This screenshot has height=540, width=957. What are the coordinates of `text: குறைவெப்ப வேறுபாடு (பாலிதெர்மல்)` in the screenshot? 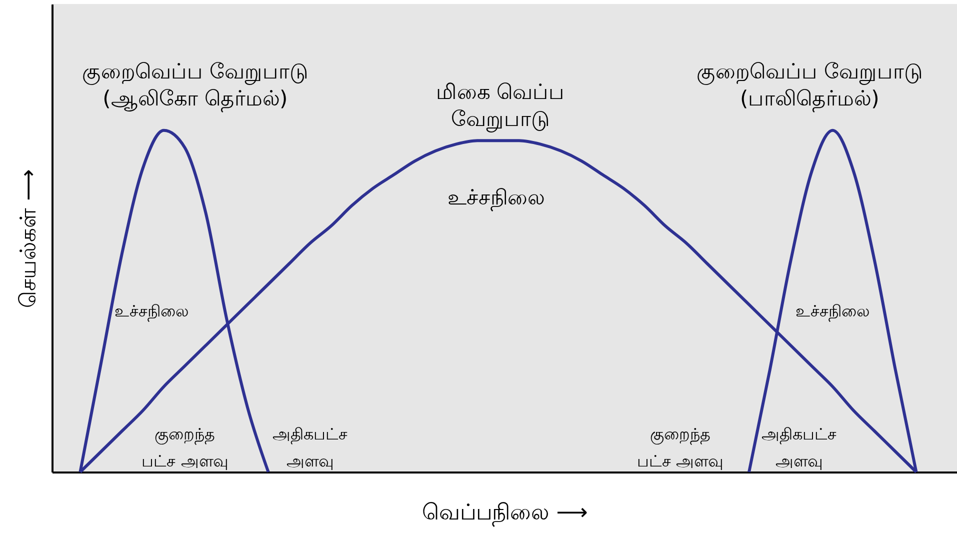 It's located at (809, 85).